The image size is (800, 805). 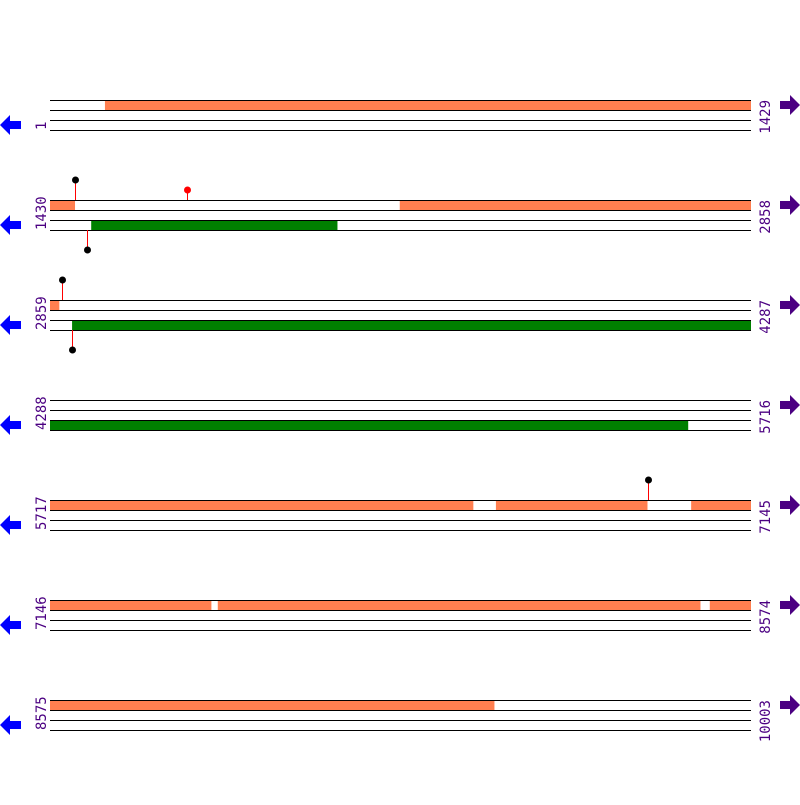 I want to click on row-end-label: 7145, so click(x=766, y=517).